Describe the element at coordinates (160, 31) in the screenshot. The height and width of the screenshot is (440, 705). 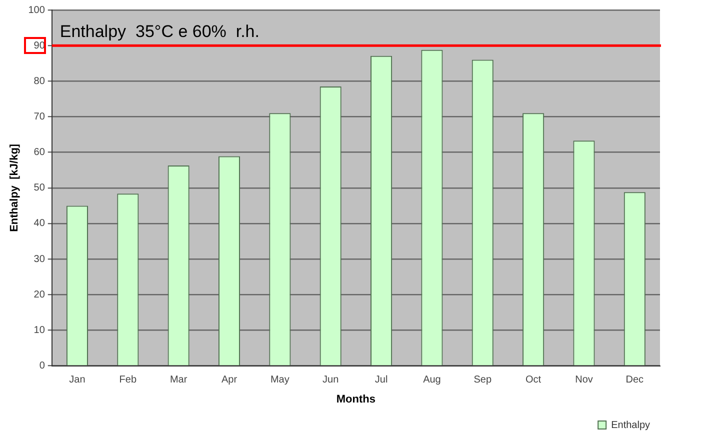
I see `ref-line-label: Enthalpy 35°C e 60% r.h.` at that location.